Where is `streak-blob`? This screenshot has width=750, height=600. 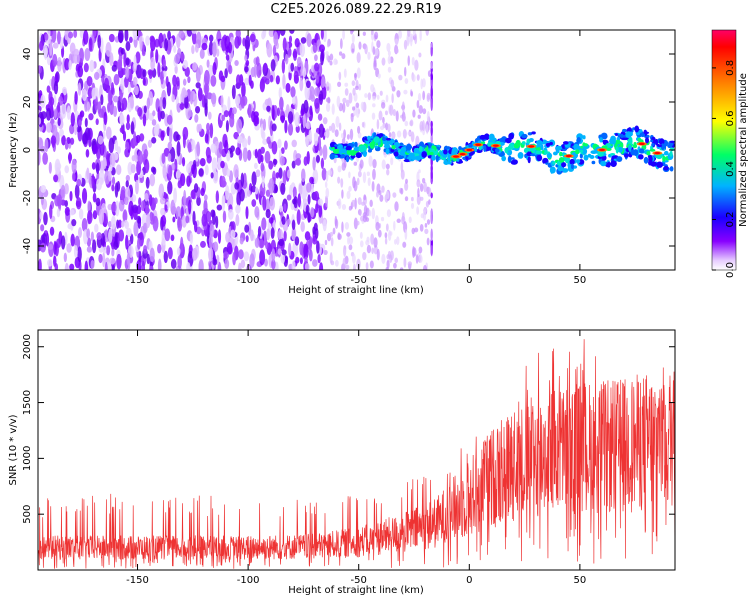 streak-blob is located at coordinates (431, 195).